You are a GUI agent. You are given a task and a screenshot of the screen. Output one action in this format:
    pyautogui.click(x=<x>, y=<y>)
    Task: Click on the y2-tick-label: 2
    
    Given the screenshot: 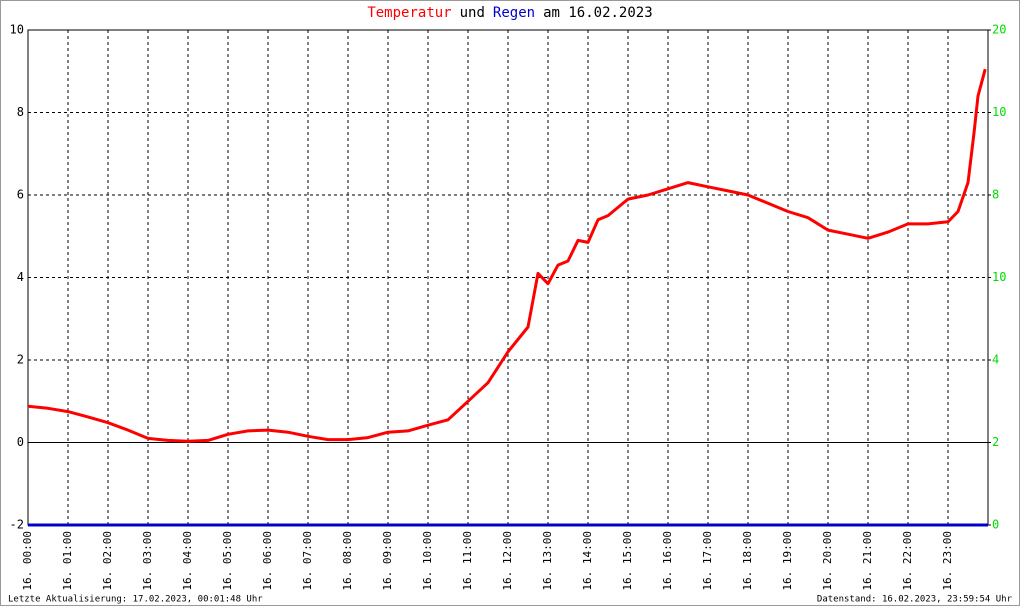 What is the action you would take?
    pyautogui.click(x=995, y=442)
    